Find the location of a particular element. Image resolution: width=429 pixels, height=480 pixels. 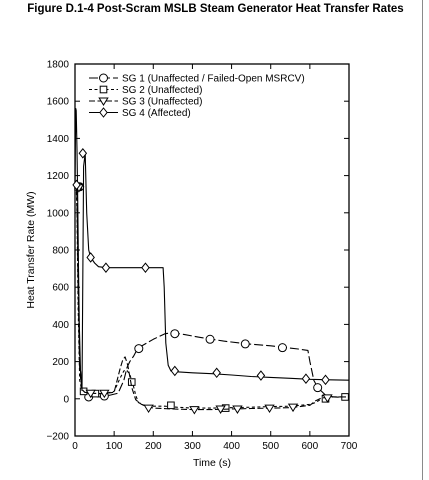

y-tick-label: 1200 is located at coordinates (58, 176).